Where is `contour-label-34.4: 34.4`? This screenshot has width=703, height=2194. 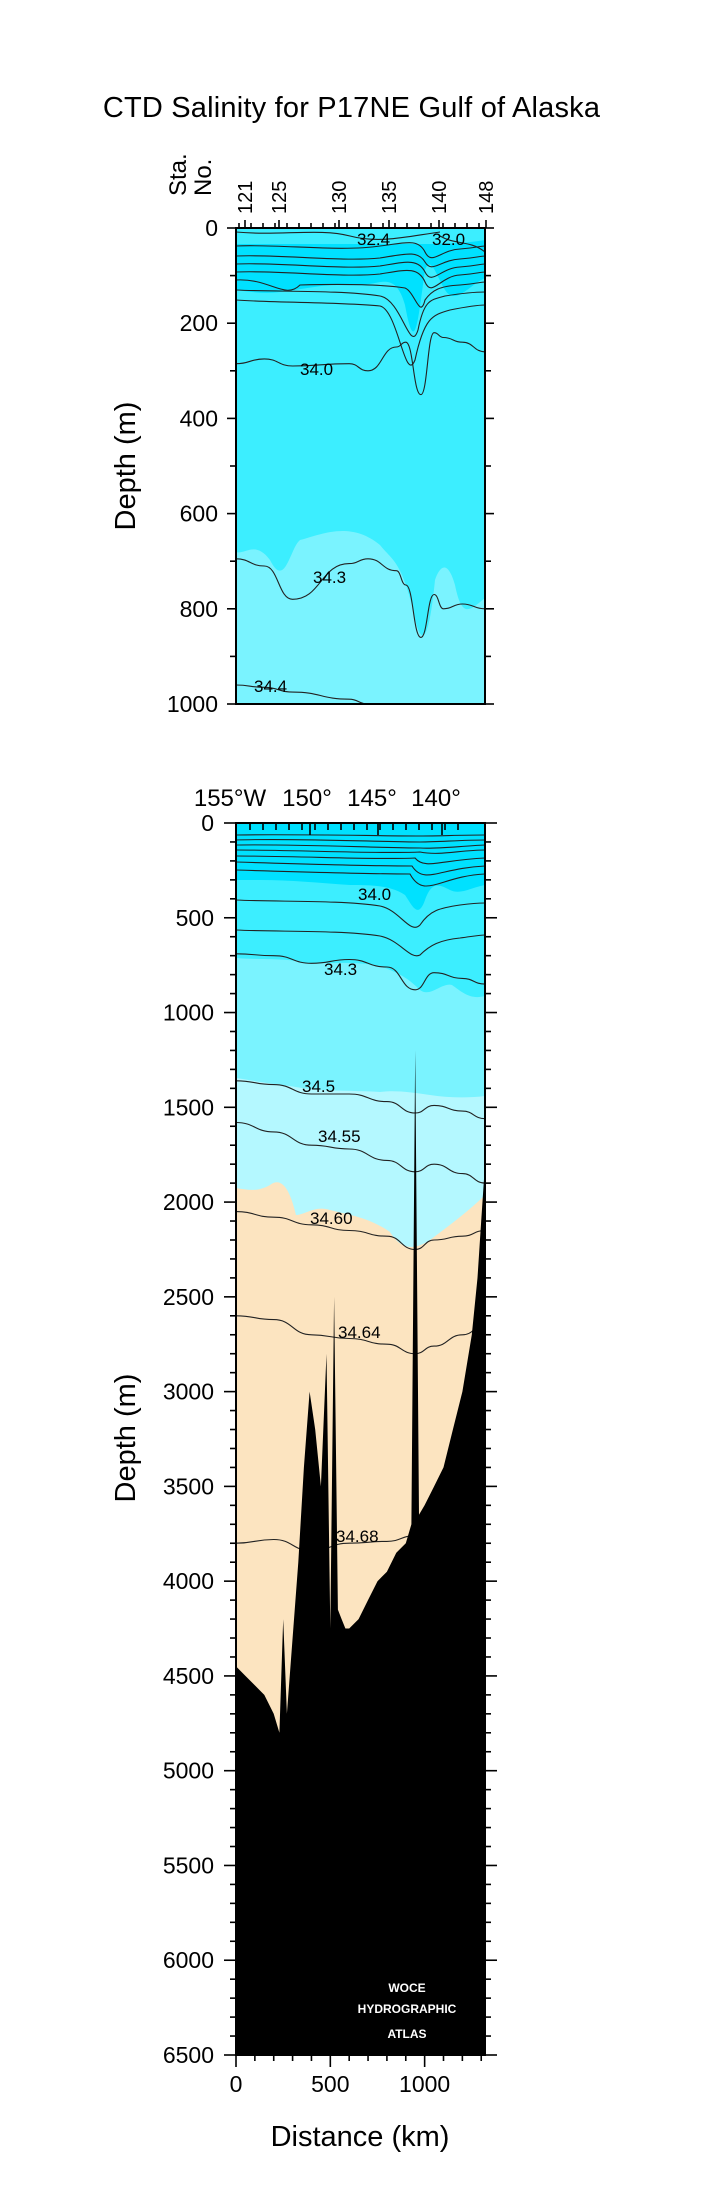
contour-label-34.4: 34.4 is located at coordinates (270, 686).